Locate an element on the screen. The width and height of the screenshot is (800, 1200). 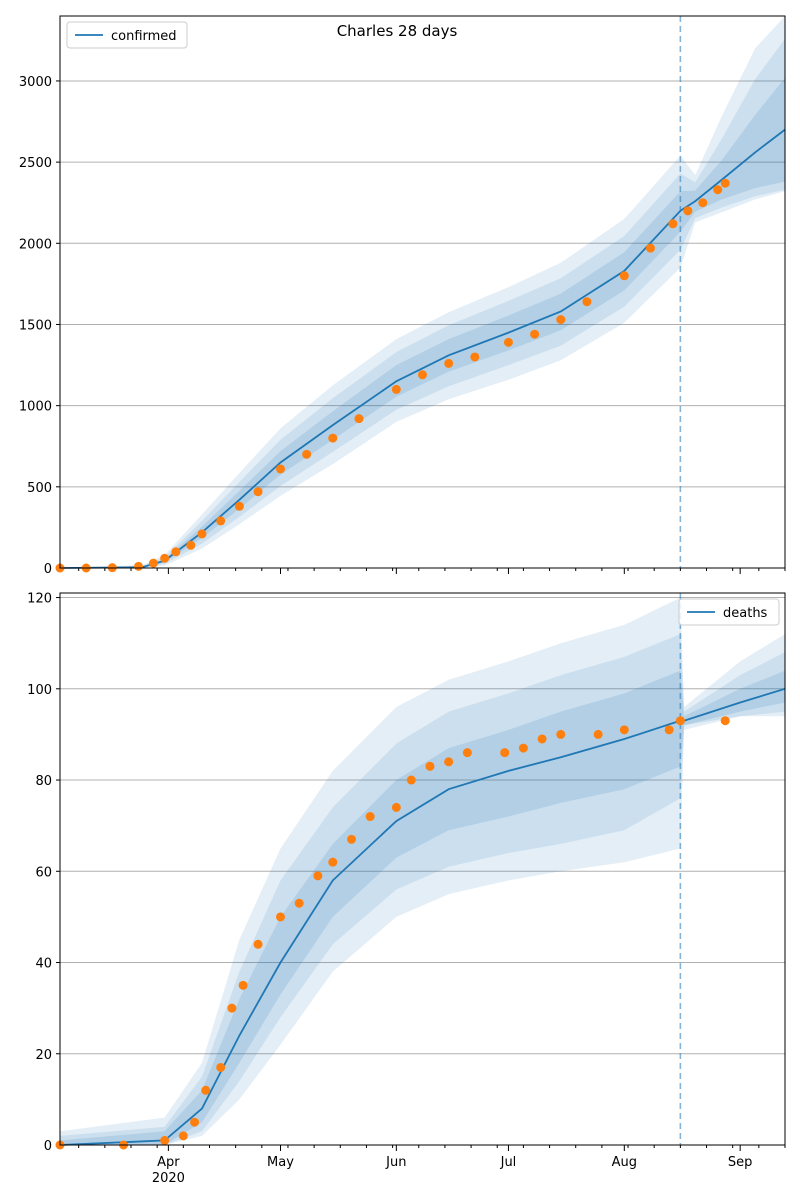
x-tick-sublabel: 2020 is located at coordinates (168, 1178).